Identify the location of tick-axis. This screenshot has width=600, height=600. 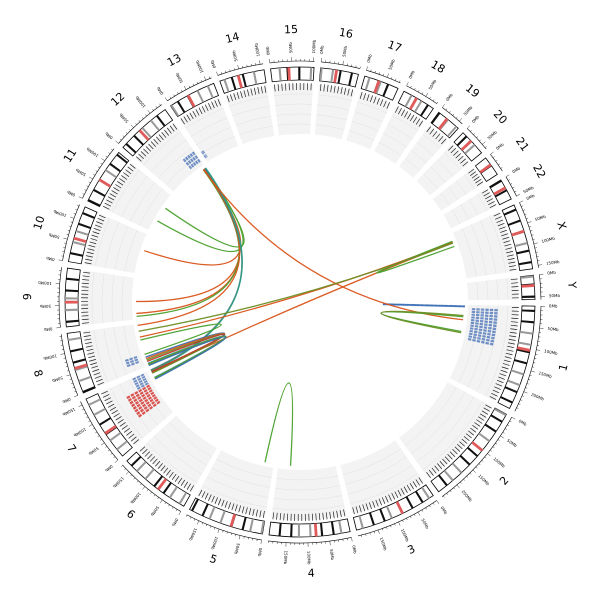
(292, 62).